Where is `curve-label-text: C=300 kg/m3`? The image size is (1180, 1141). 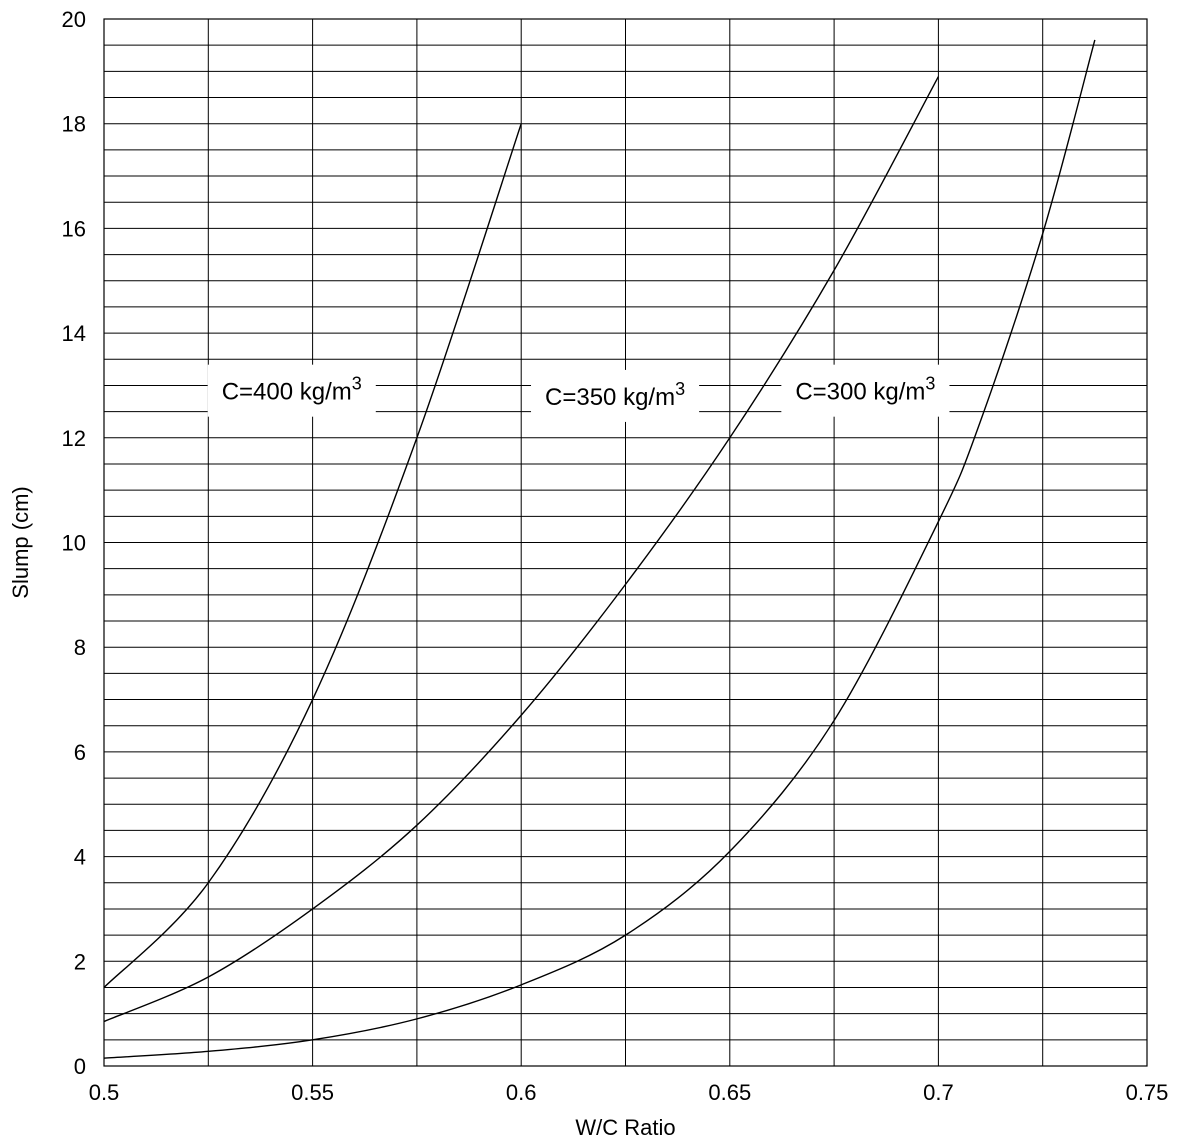
curve-label-text: C=300 kg/m3 is located at coordinates (865, 390).